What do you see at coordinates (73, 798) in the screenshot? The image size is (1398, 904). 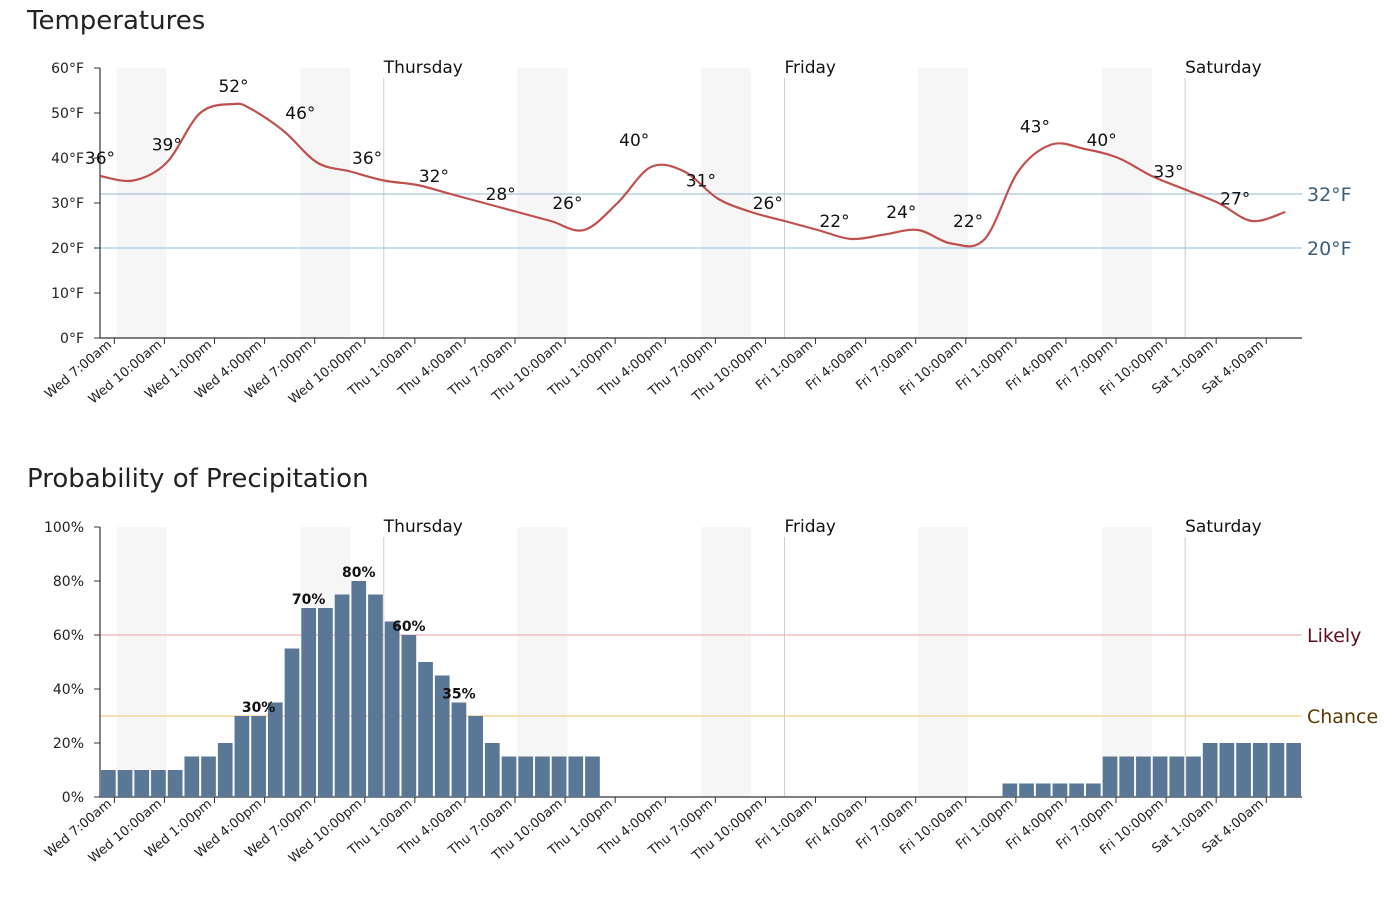 I see `precipitation-y-tick-label: 0%` at bounding box center [73, 798].